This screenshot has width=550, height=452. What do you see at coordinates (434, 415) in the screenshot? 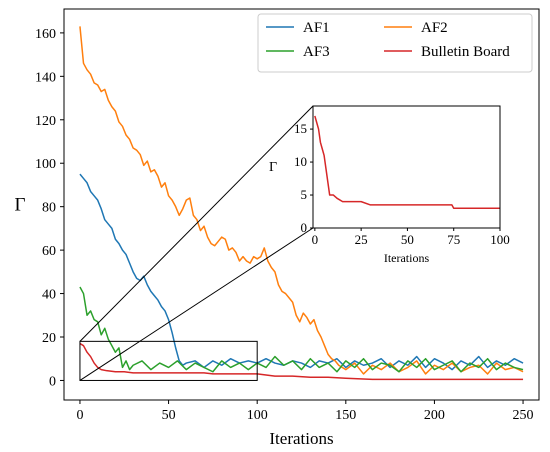
I see `x-tick-label: 200` at bounding box center [434, 415].